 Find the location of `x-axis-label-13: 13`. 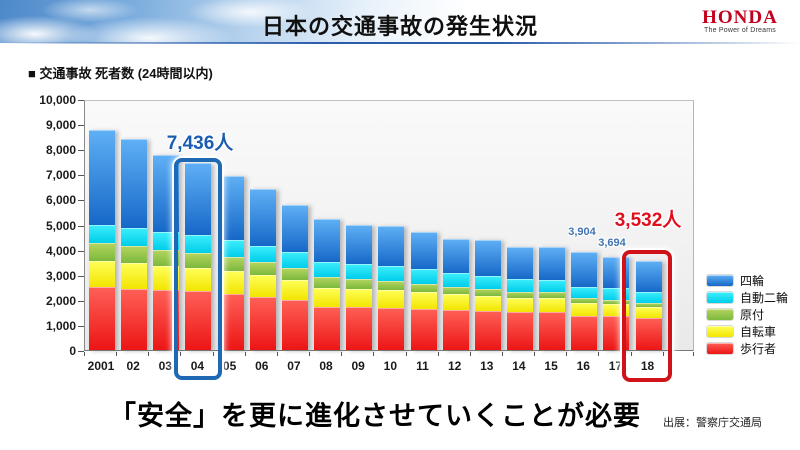

x-axis-label-13: 13 is located at coordinates (487, 366).